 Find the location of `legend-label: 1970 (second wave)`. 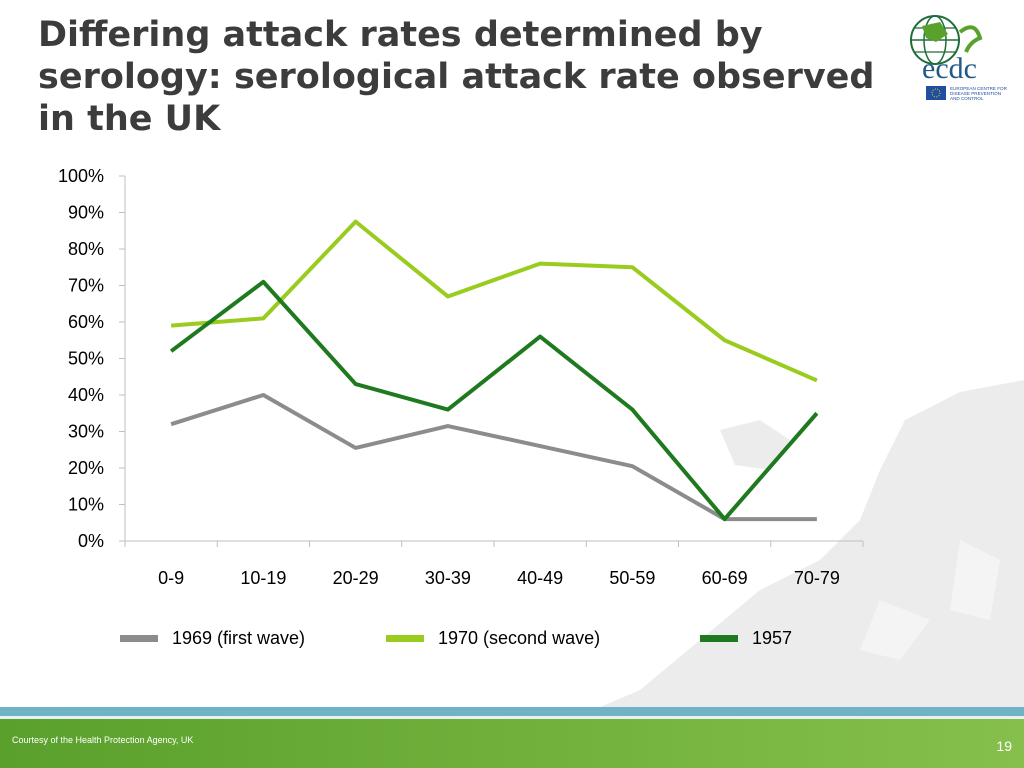

legend-label: 1970 (second wave) is located at coordinates (519, 637).